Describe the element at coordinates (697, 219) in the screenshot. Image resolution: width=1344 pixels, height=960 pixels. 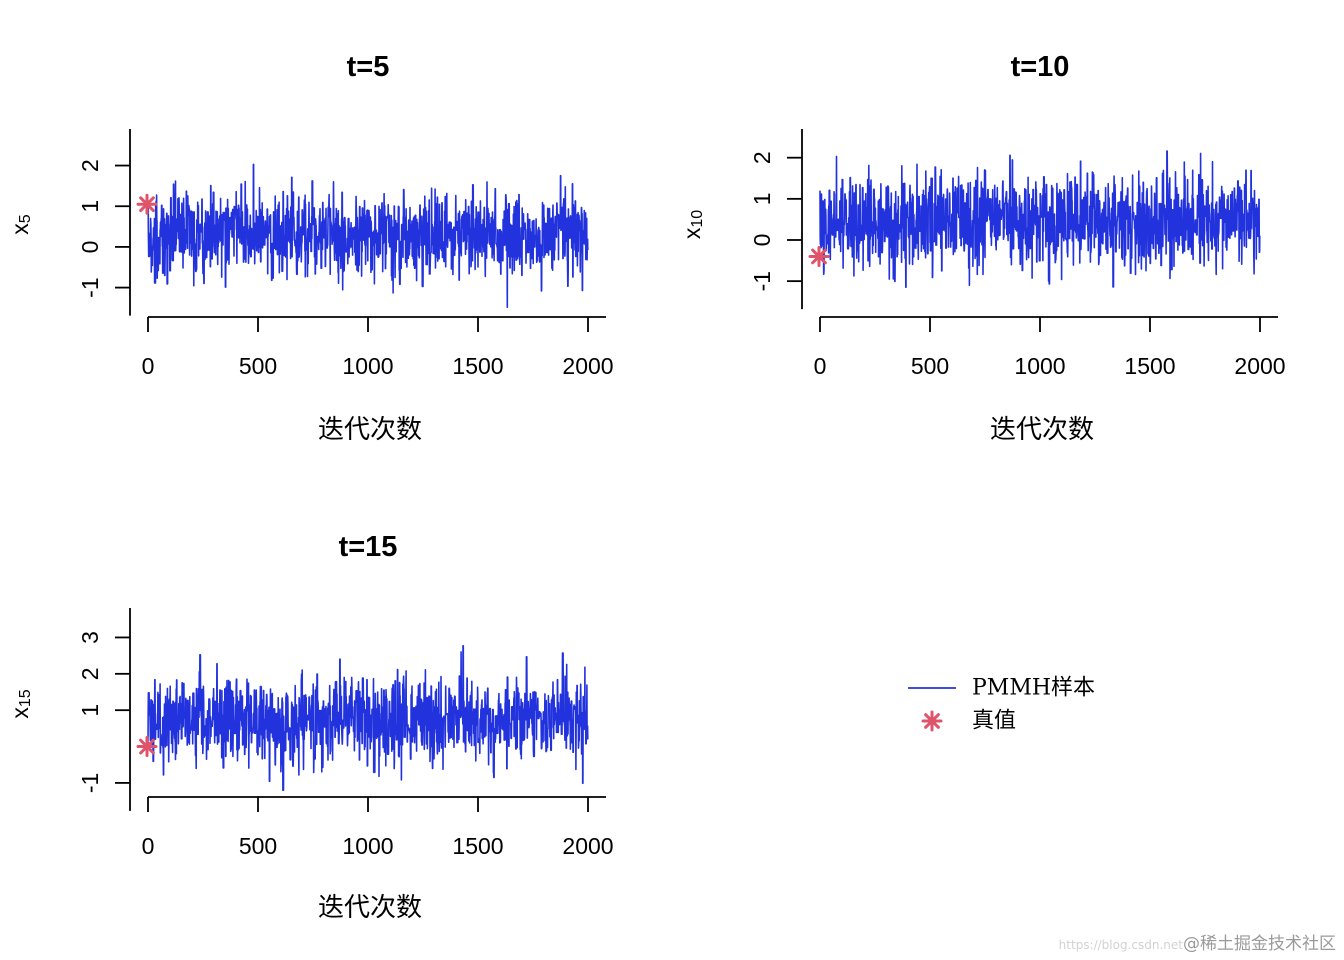
I see `y-axis-label-subscript: 10` at that location.